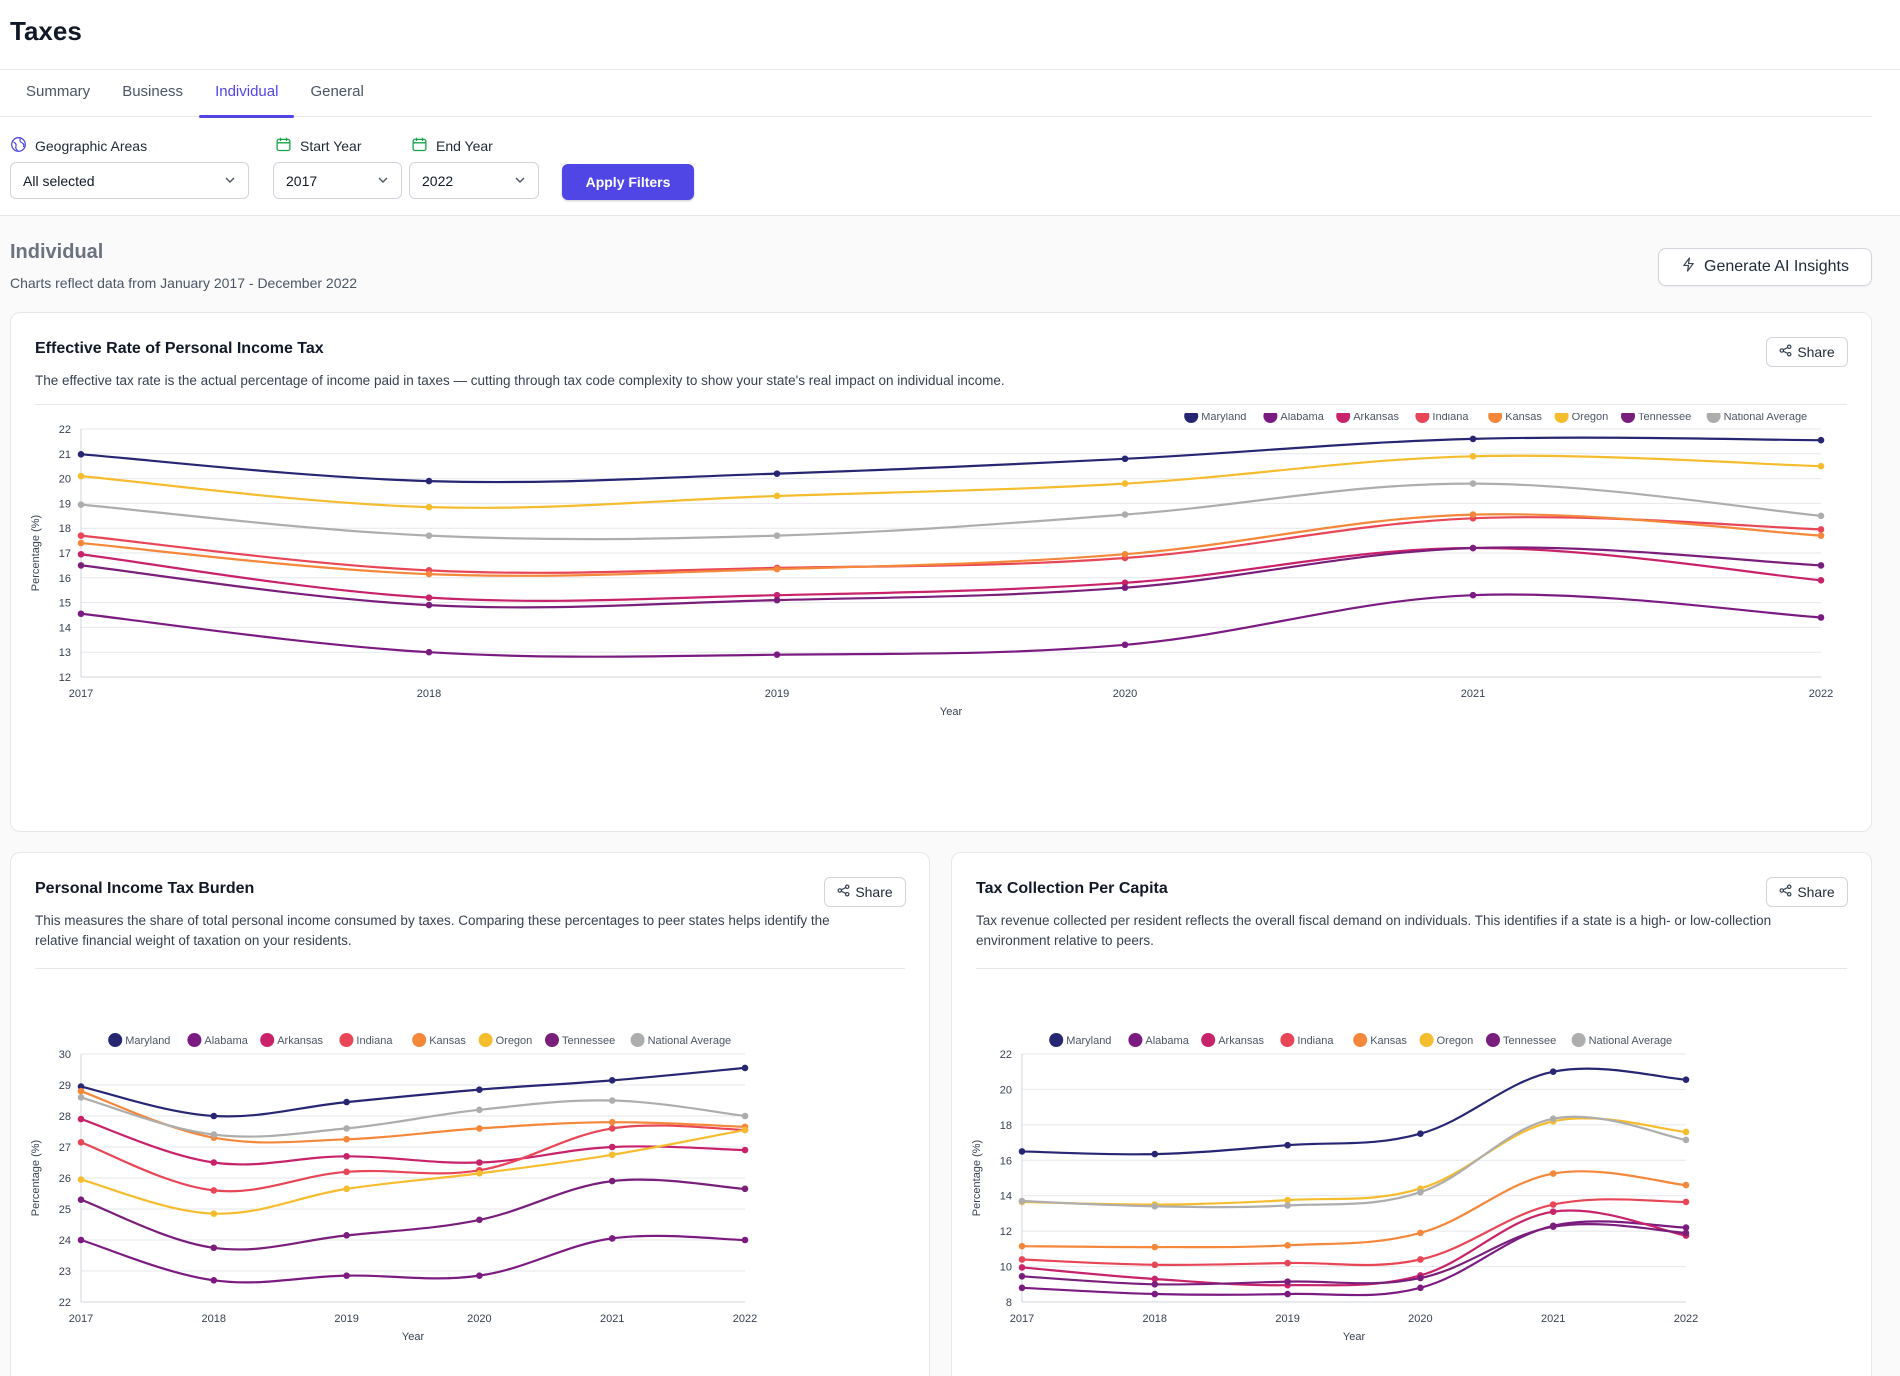 The image size is (1900, 1376). I want to click on x-tick-label: 2017, so click(81, 1319).